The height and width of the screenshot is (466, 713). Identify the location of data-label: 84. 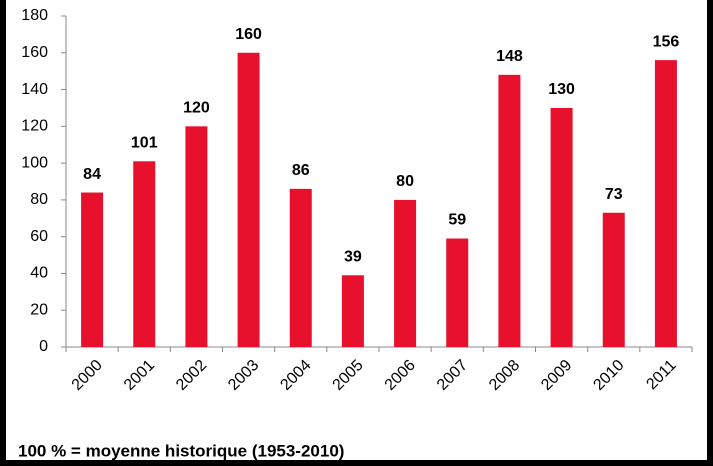
(92, 174).